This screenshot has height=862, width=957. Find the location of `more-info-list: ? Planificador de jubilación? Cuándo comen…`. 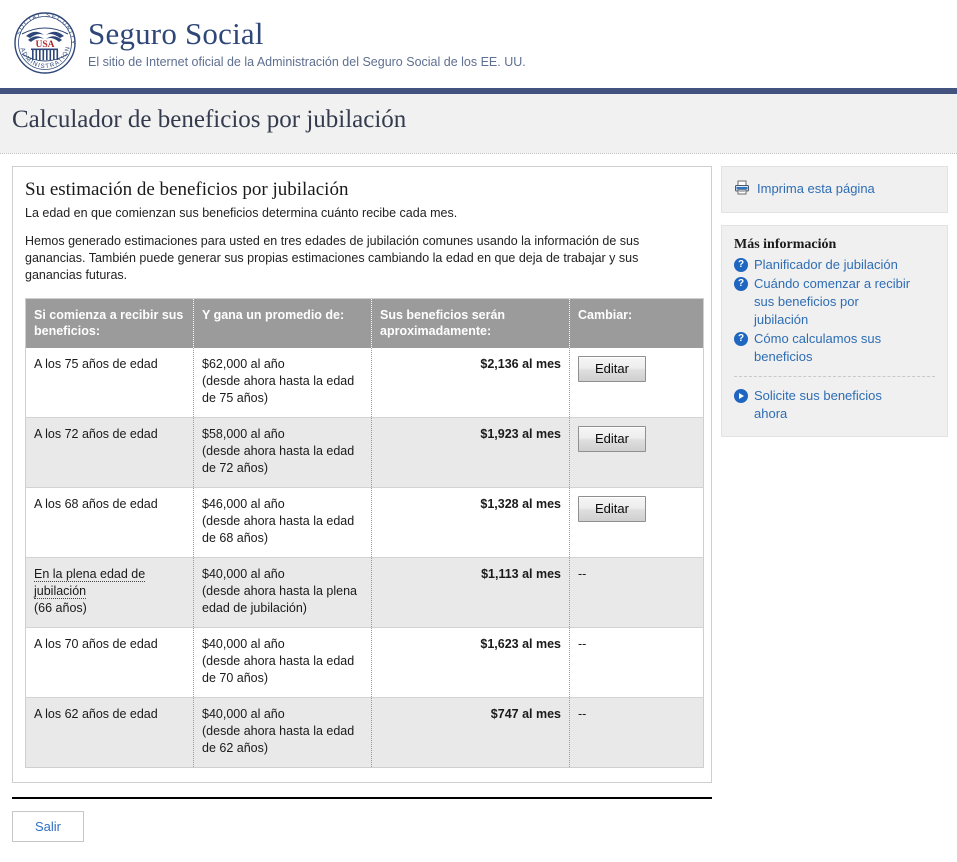

more-info-list: ? Planificador de jubilación? Cuándo comen… is located at coordinates (834, 311).